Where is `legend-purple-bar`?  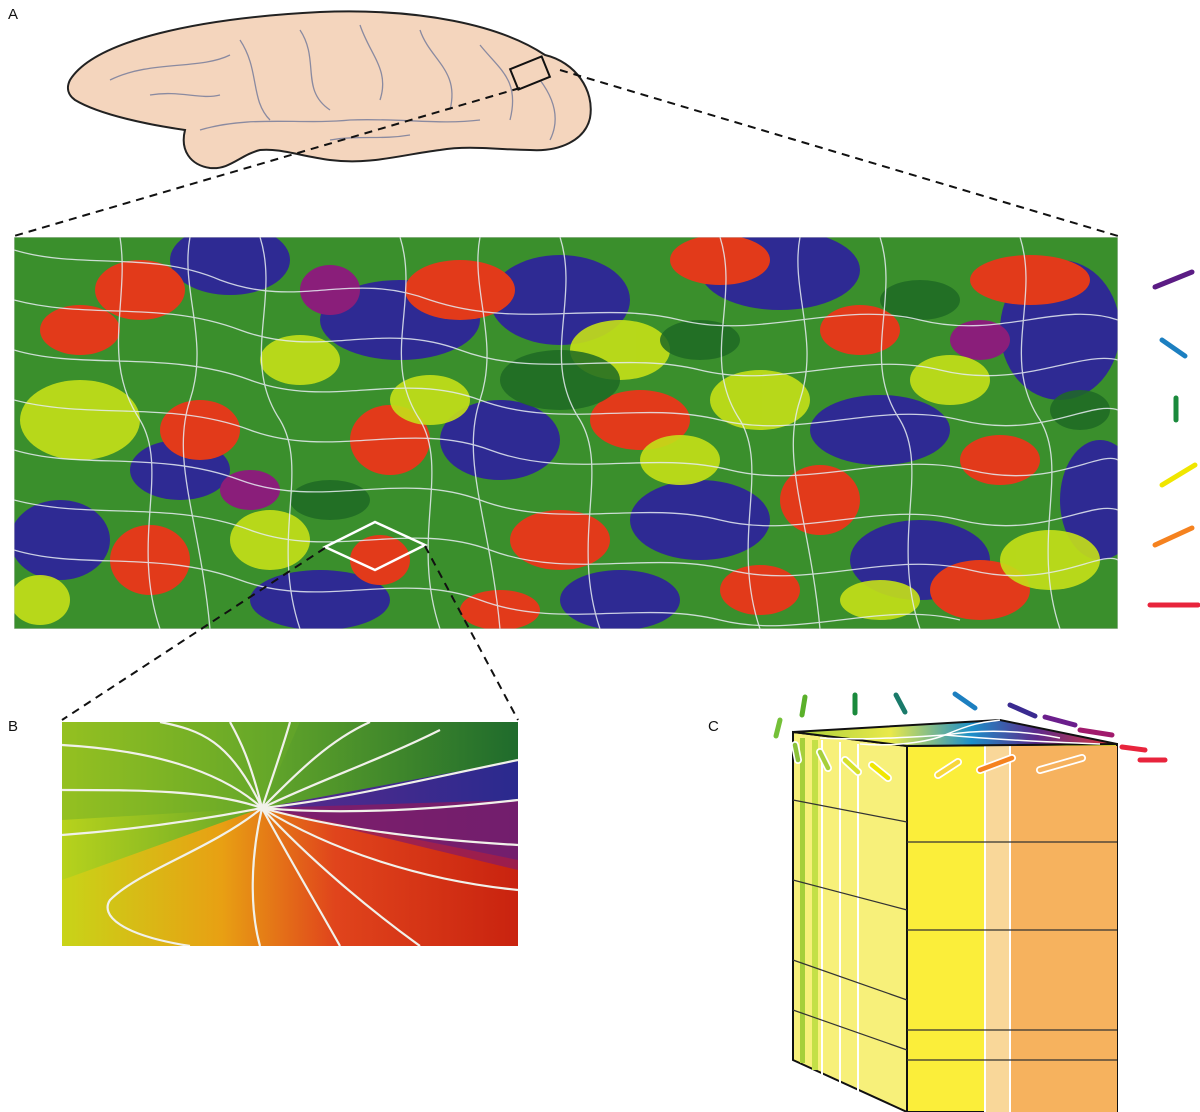
legend-purple-bar is located at coordinates (1173, 279).